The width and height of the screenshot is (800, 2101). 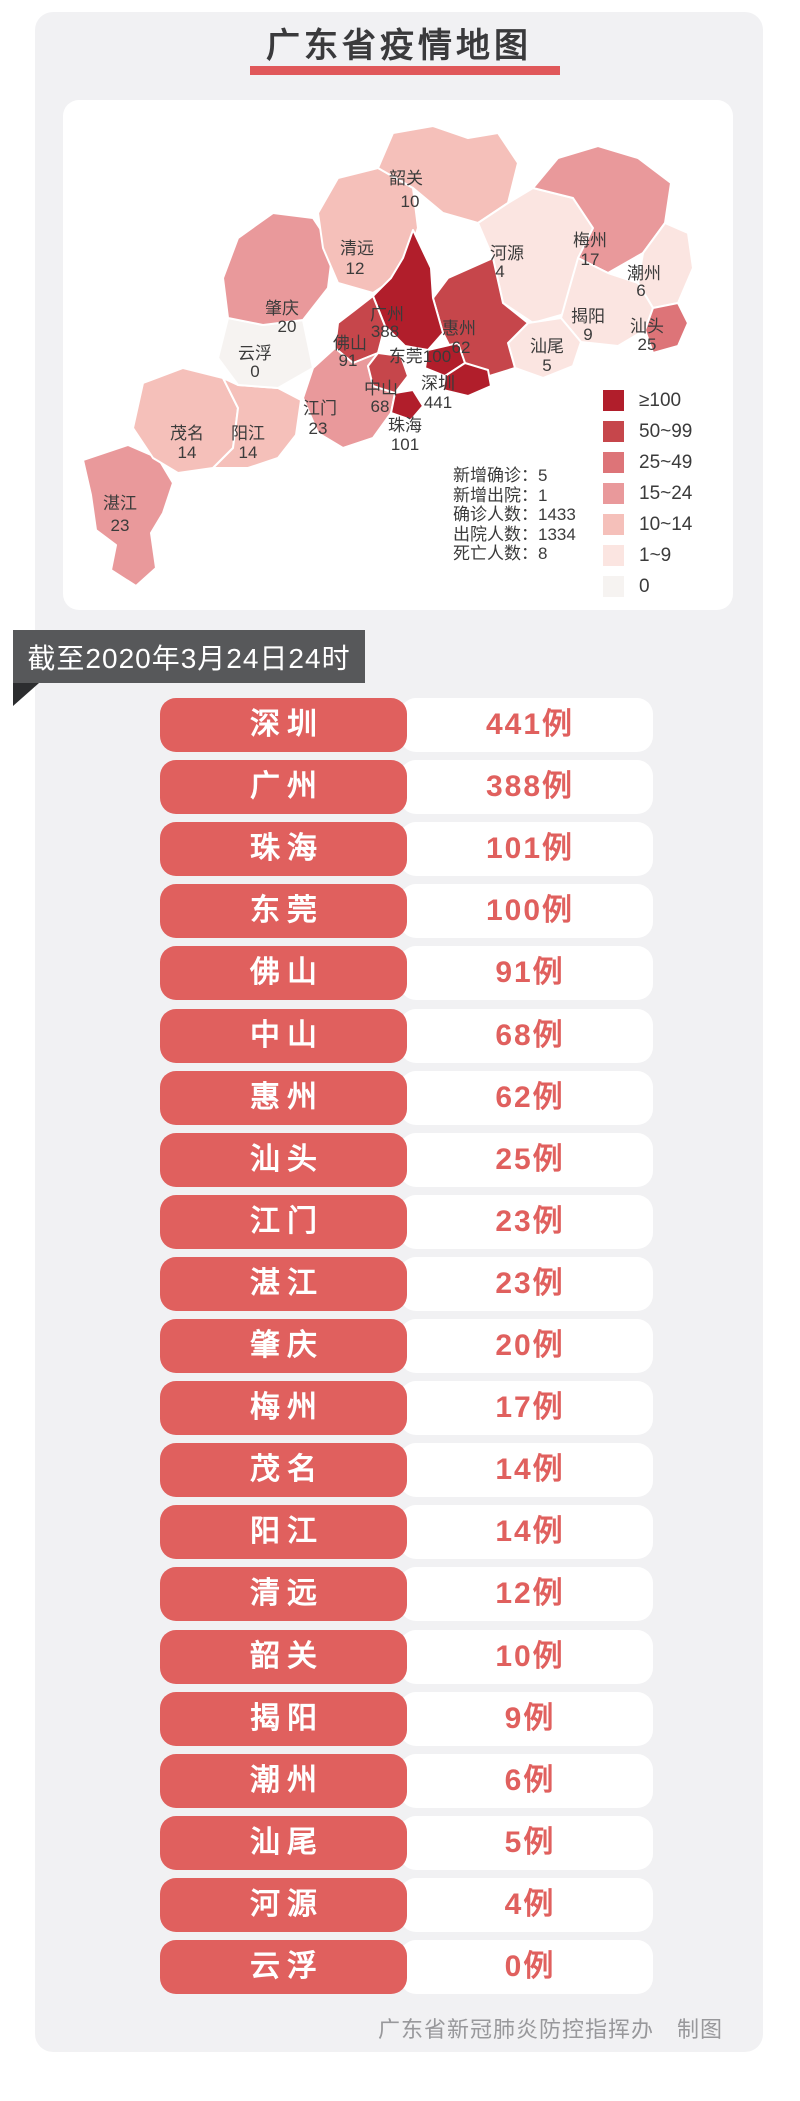 What do you see at coordinates (410, 201) in the screenshot?
I see `region-value: 10` at bounding box center [410, 201].